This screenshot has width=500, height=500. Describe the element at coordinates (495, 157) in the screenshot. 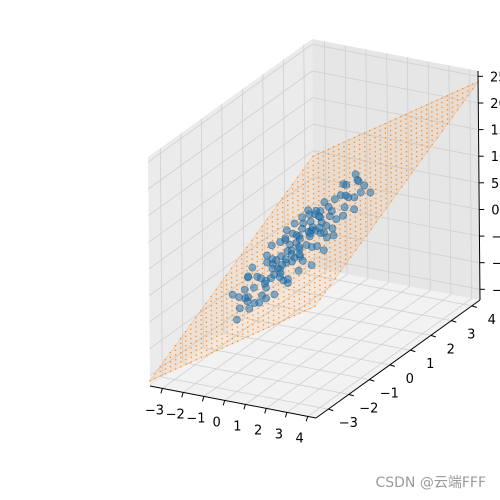

I see `z-tick-label: 10` at that location.